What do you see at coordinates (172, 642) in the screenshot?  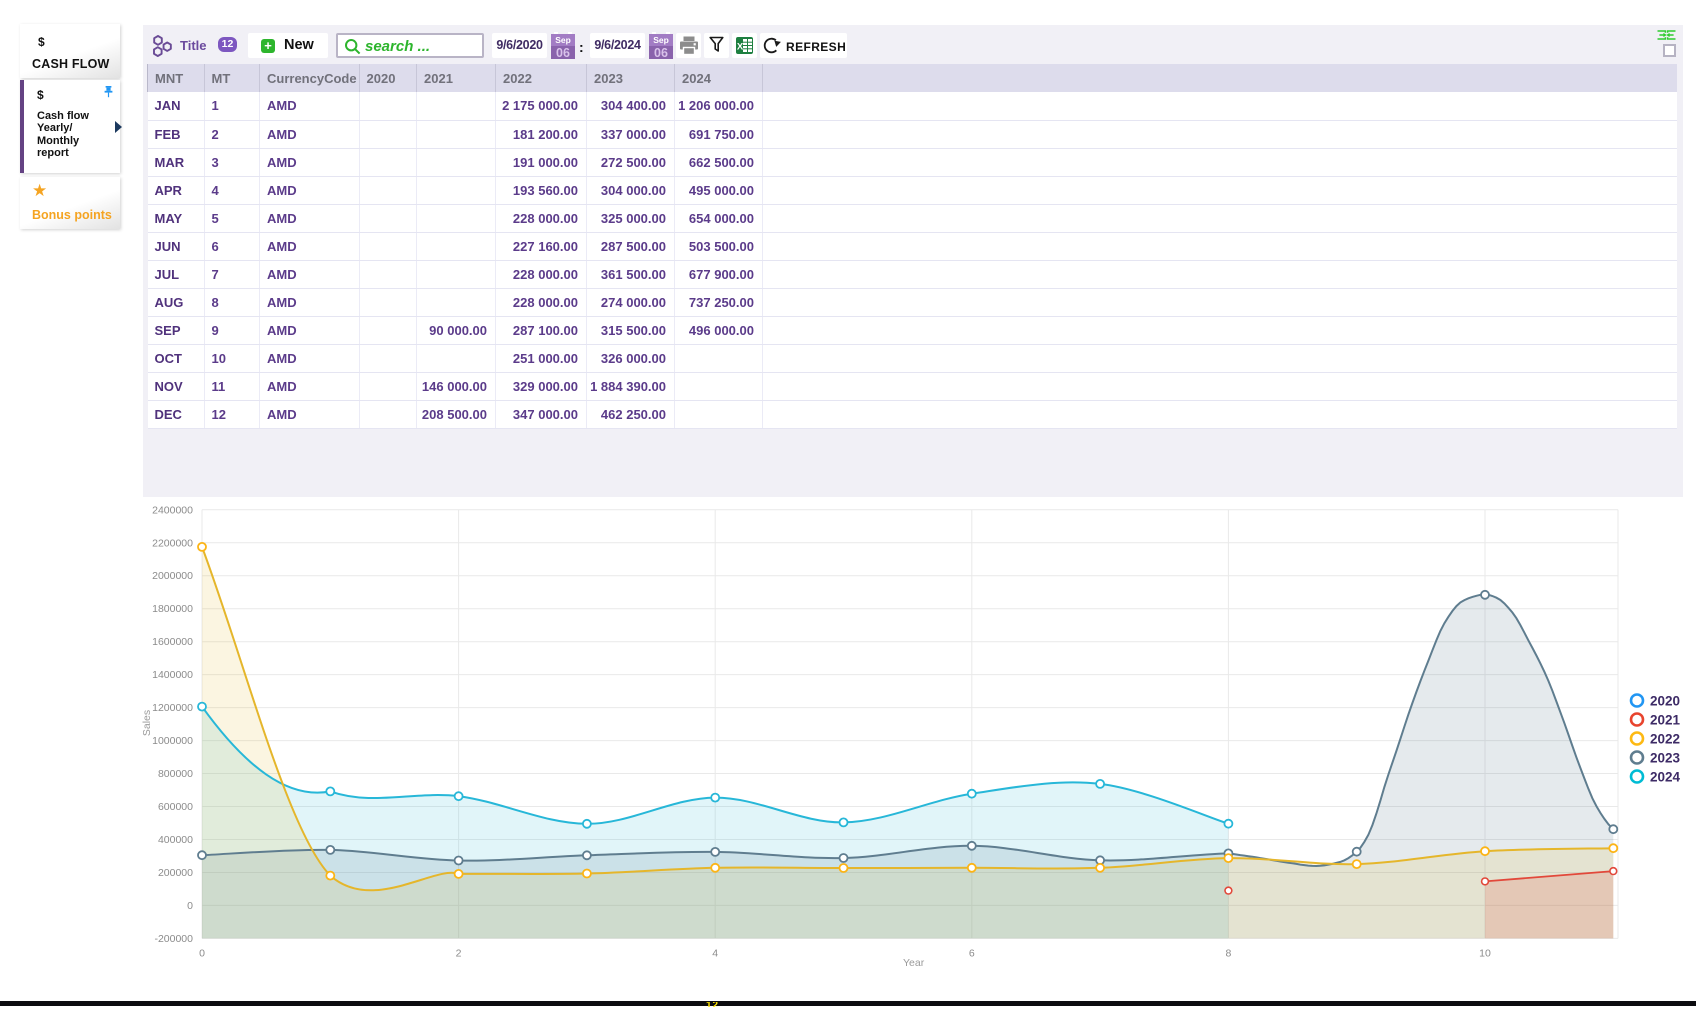 I see `svg-text: 1600000` at bounding box center [172, 642].